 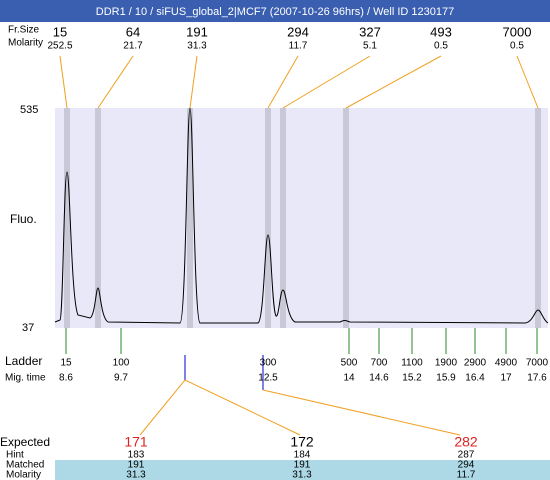 I want to click on peak-molarity: 31.3, so click(x=197, y=46).